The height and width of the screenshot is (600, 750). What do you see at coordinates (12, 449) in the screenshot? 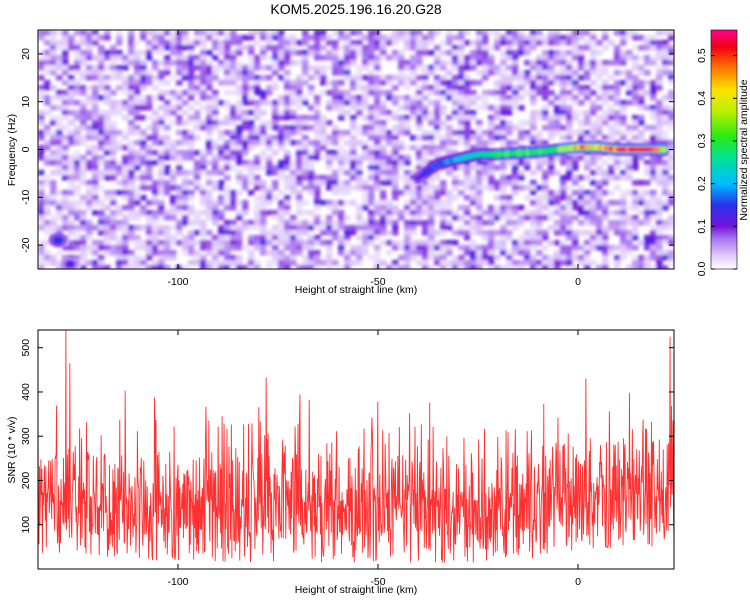
I see `snr-y-label: SNR (10 * v/v)` at bounding box center [12, 449].